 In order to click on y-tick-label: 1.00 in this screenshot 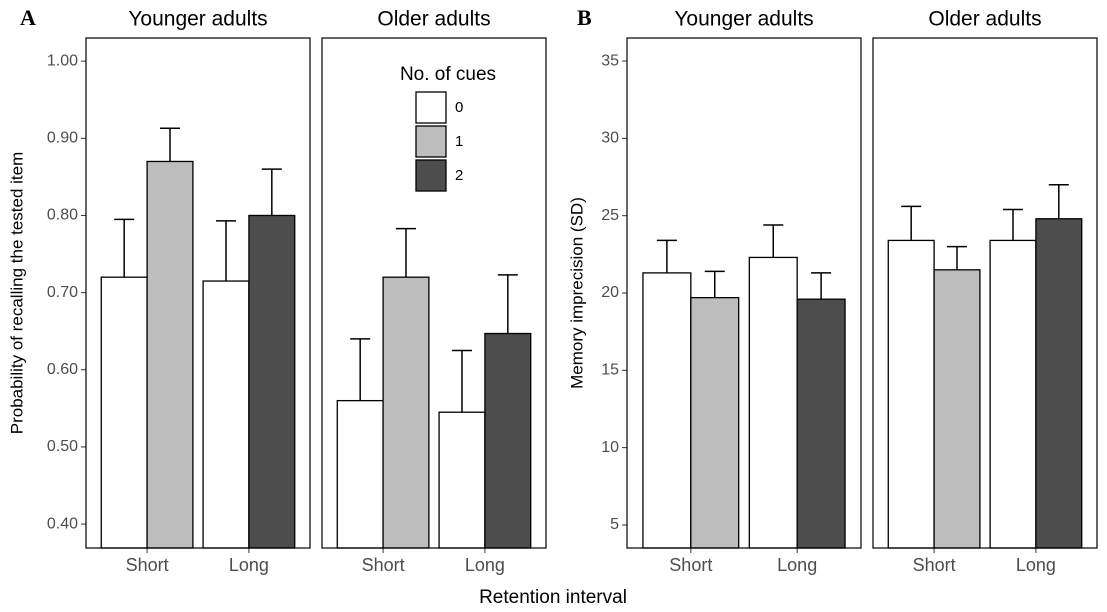, I will do `click(62, 60)`.